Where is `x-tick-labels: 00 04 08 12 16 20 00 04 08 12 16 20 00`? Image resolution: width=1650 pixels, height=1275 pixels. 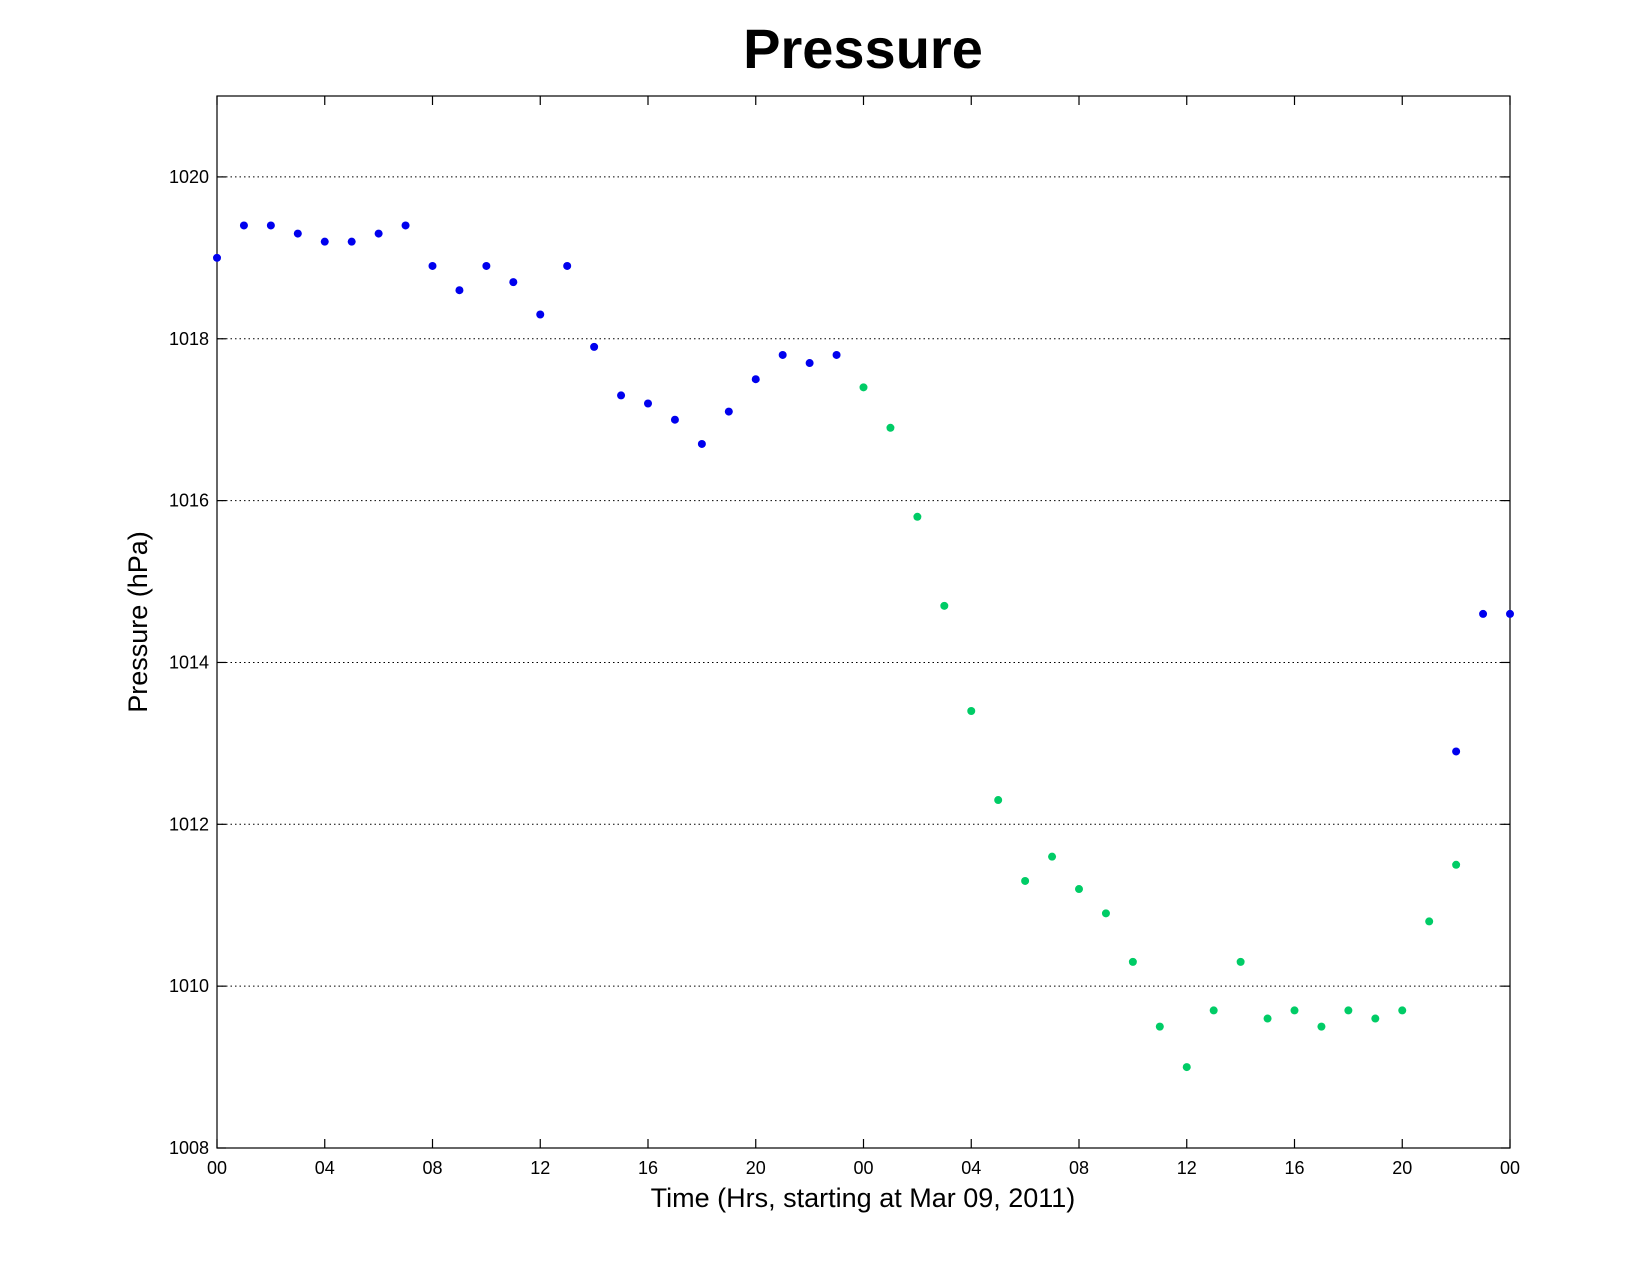 x-tick-labels: 00 04 08 12 16 20 00 04 08 12 16 20 00 is located at coordinates (863, 1168).